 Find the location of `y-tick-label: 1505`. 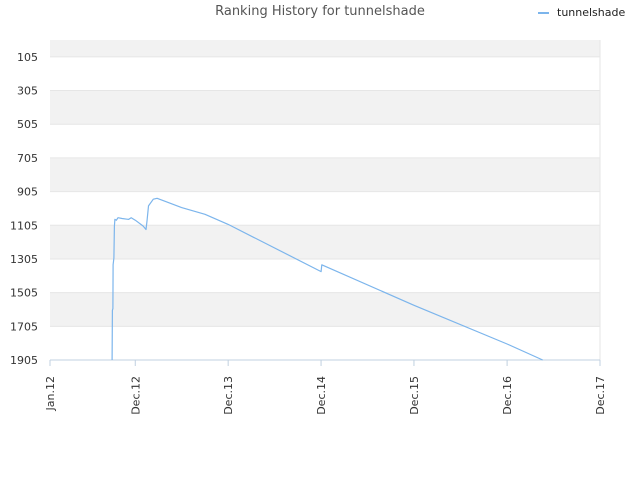

y-tick-label: 1505 is located at coordinates (24, 293).